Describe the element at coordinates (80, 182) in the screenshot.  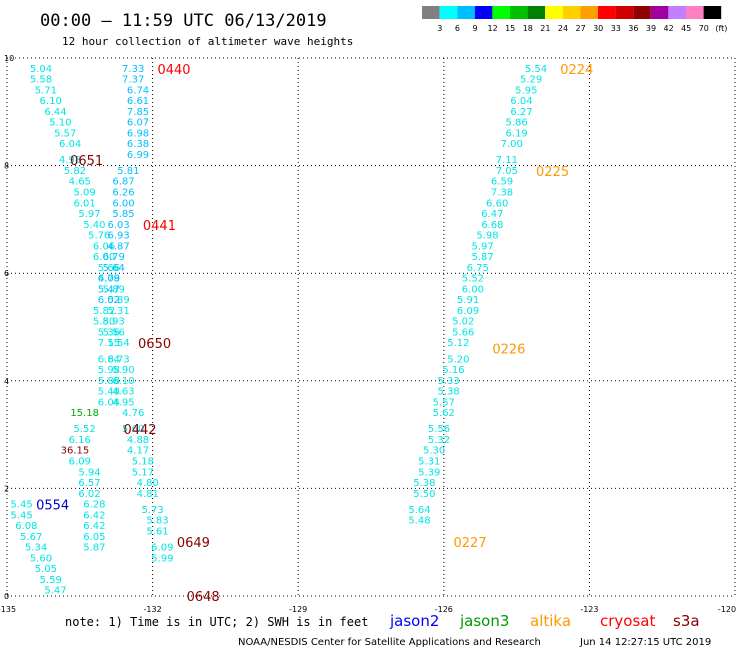
I see `wave-height-value: 4.65` at that location.